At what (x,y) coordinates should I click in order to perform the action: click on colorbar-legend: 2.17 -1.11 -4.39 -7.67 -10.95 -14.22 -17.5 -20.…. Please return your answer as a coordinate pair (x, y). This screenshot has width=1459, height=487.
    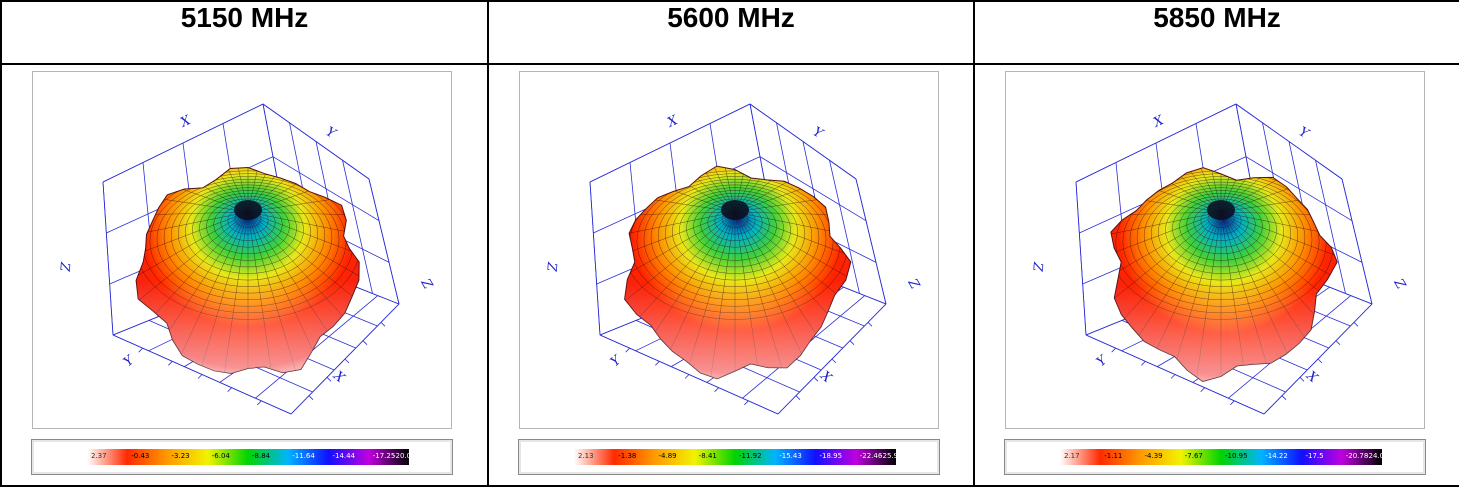
    Looking at the image, I should click on (1215, 457).